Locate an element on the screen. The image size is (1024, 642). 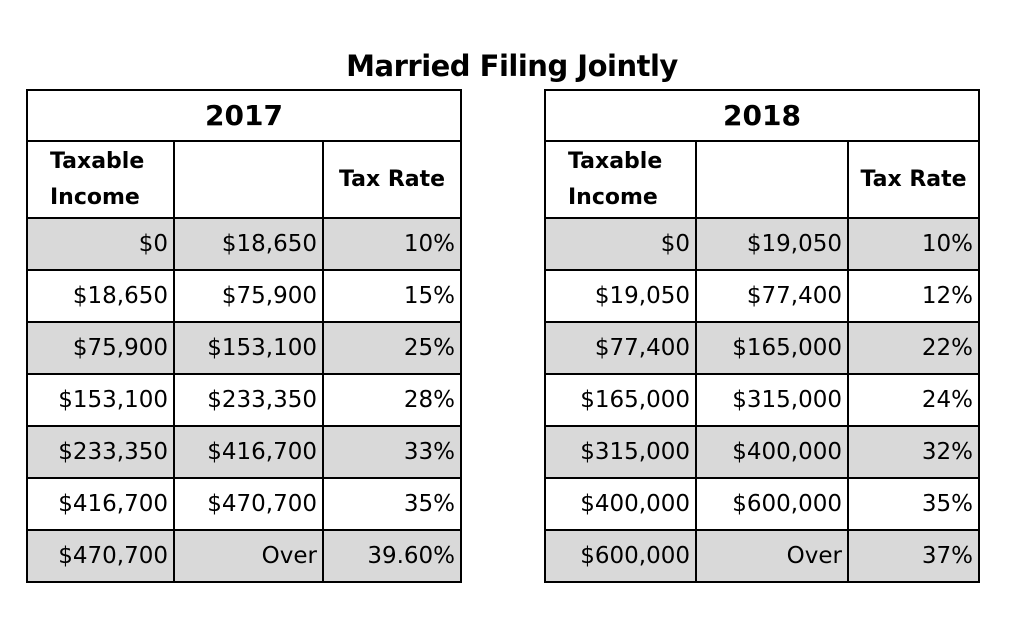
income-from-cell: $600,000 is located at coordinates (620, 556).